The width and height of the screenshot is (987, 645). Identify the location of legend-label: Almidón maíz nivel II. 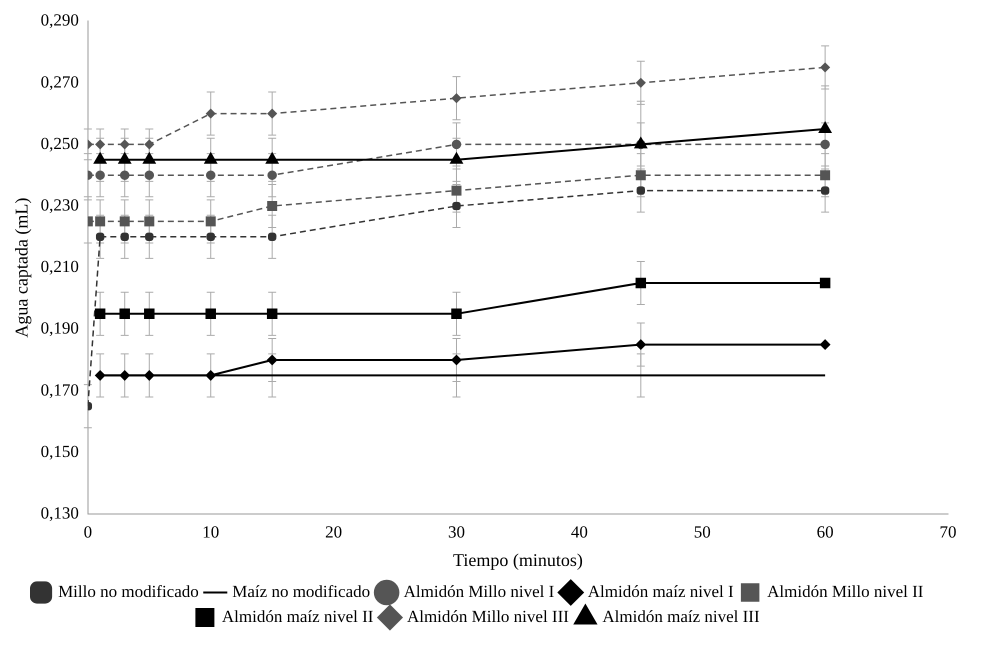
(298, 616).